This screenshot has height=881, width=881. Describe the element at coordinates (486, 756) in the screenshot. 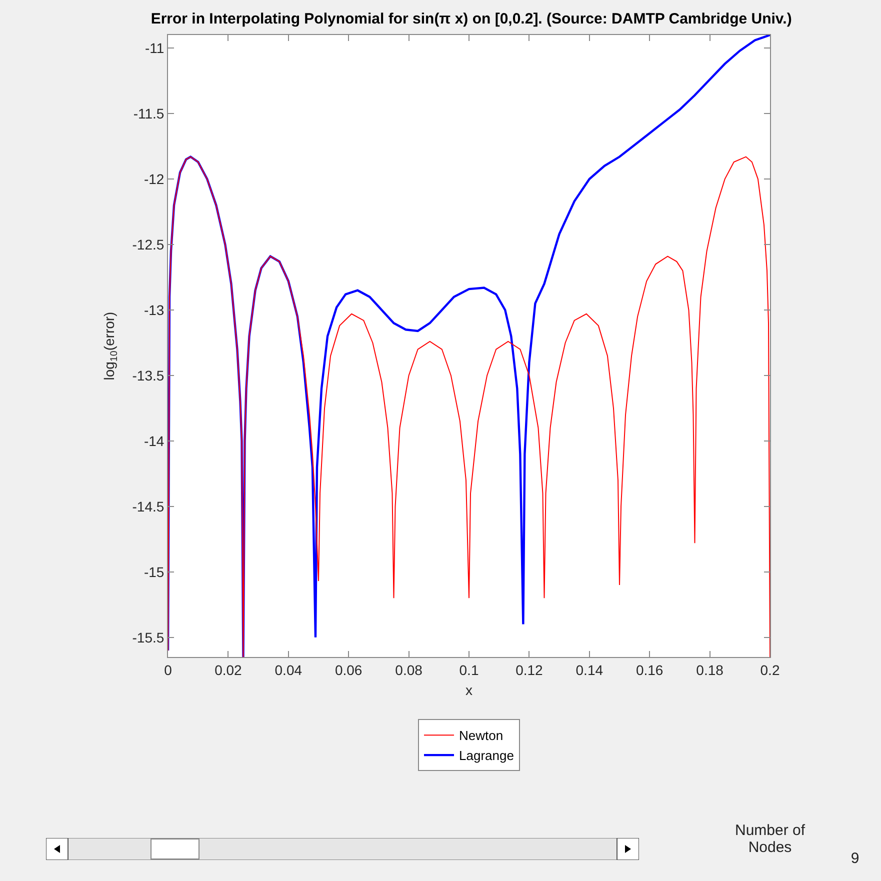

I see `legend-label: Lagrange` at that location.